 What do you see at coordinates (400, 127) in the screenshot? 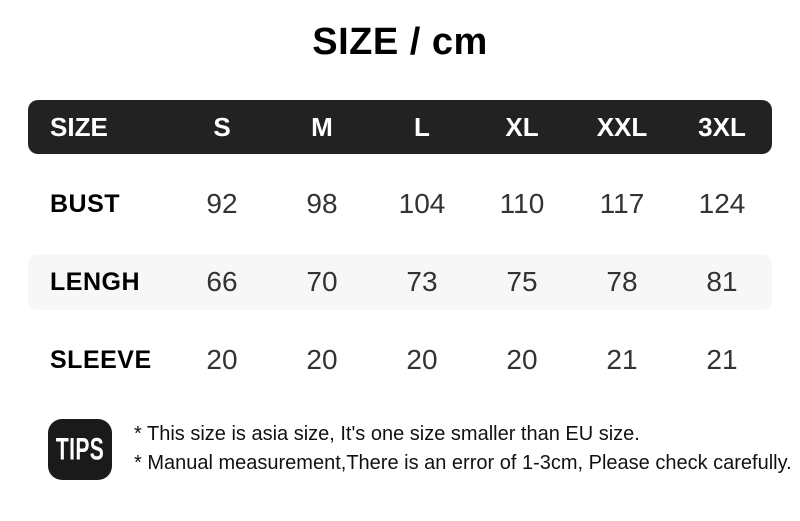
I see `size-table-header-row: SIZE S M L XL XXL 3XL` at bounding box center [400, 127].